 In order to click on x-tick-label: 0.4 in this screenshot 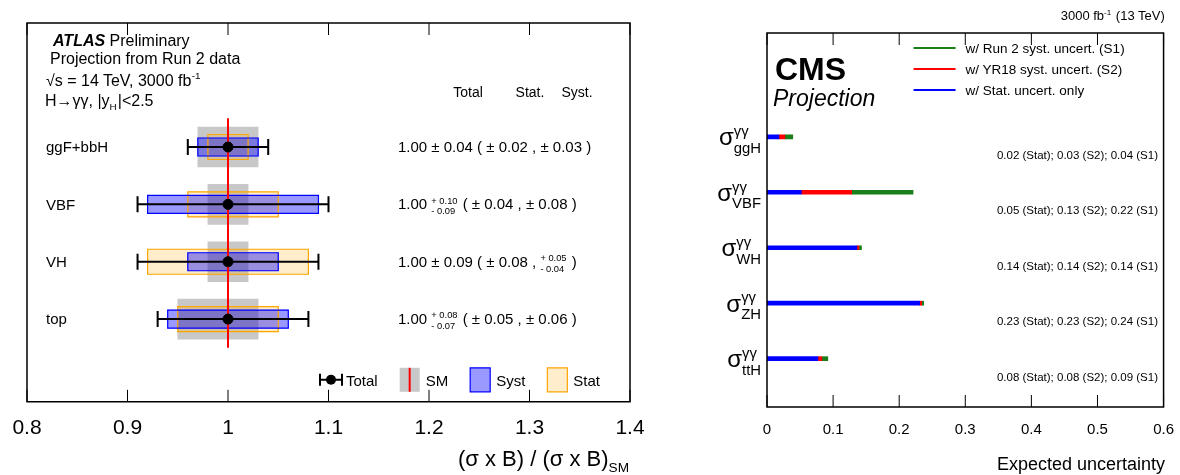, I will do `click(1031, 429)`.